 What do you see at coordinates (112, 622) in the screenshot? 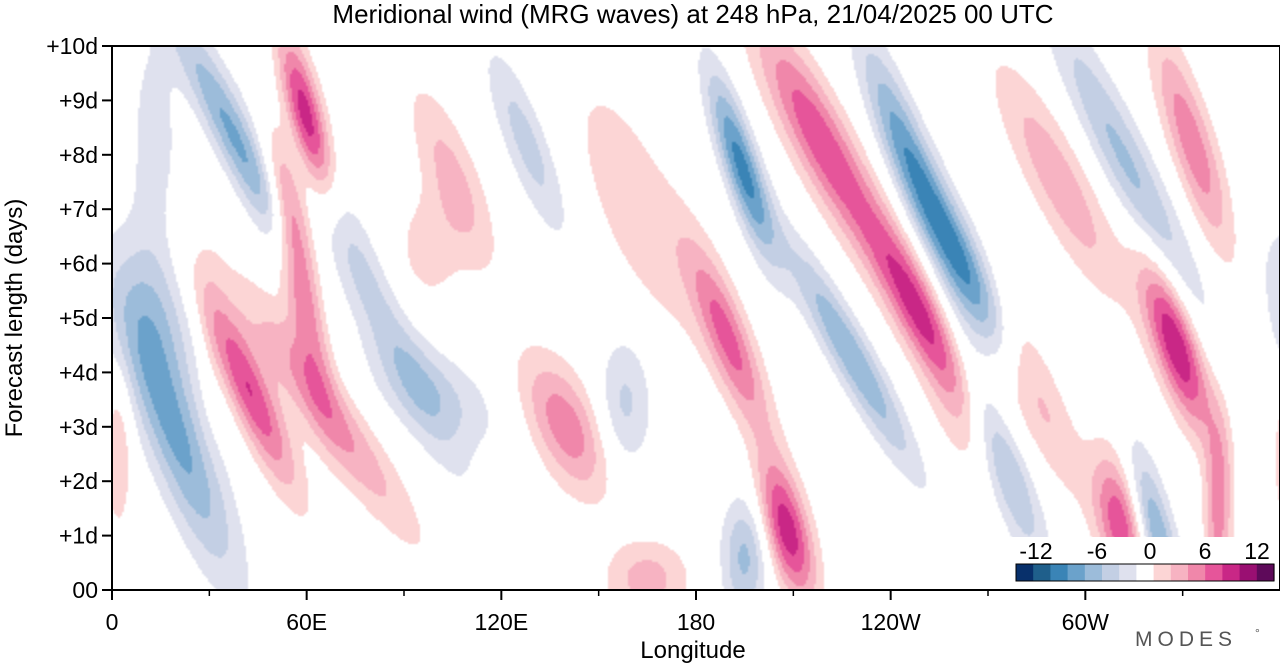
I see `x-tick-label: 0` at bounding box center [112, 622].